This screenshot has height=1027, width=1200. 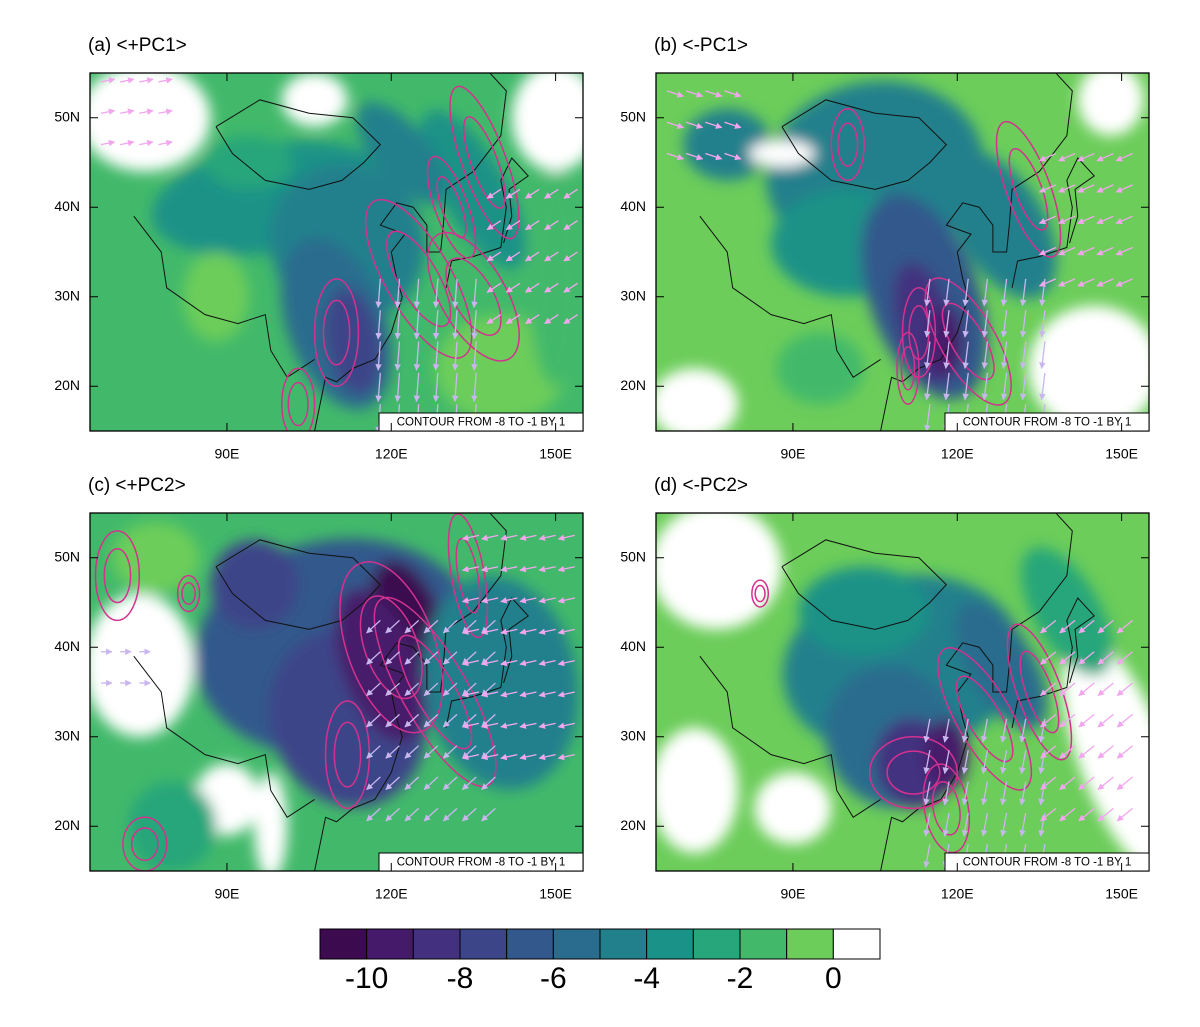 What do you see at coordinates (701, 45) in the screenshot?
I see `panel-title: (b) <-PC1>` at bounding box center [701, 45].